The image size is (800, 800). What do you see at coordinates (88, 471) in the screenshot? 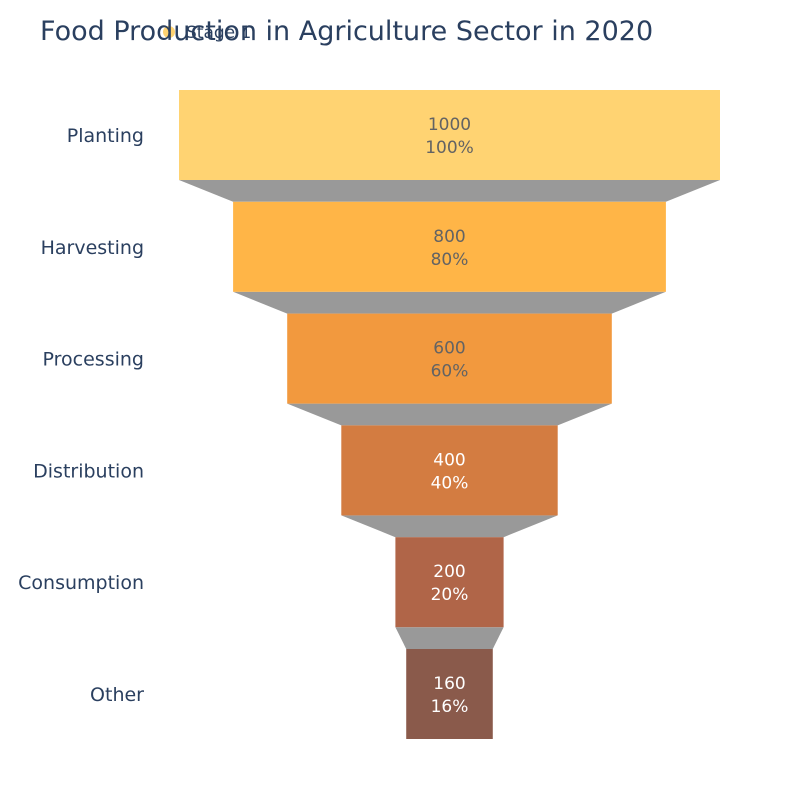
I see `category-label-distribution: Distribution` at bounding box center [88, 471].